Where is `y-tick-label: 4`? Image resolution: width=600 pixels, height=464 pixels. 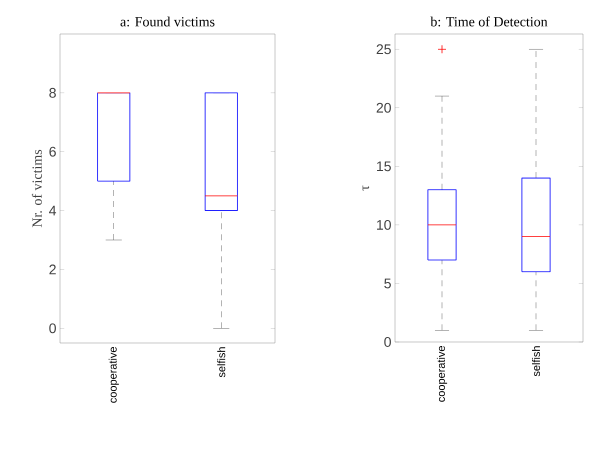
y-tick-label: 4 is located at coordinates (52, 211).